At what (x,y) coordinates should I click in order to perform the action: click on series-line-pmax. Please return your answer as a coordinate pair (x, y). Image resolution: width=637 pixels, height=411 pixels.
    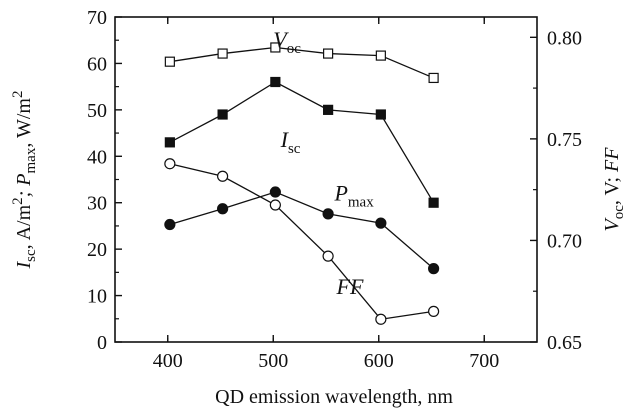
    Looking at the image, I should click on (302, 230).